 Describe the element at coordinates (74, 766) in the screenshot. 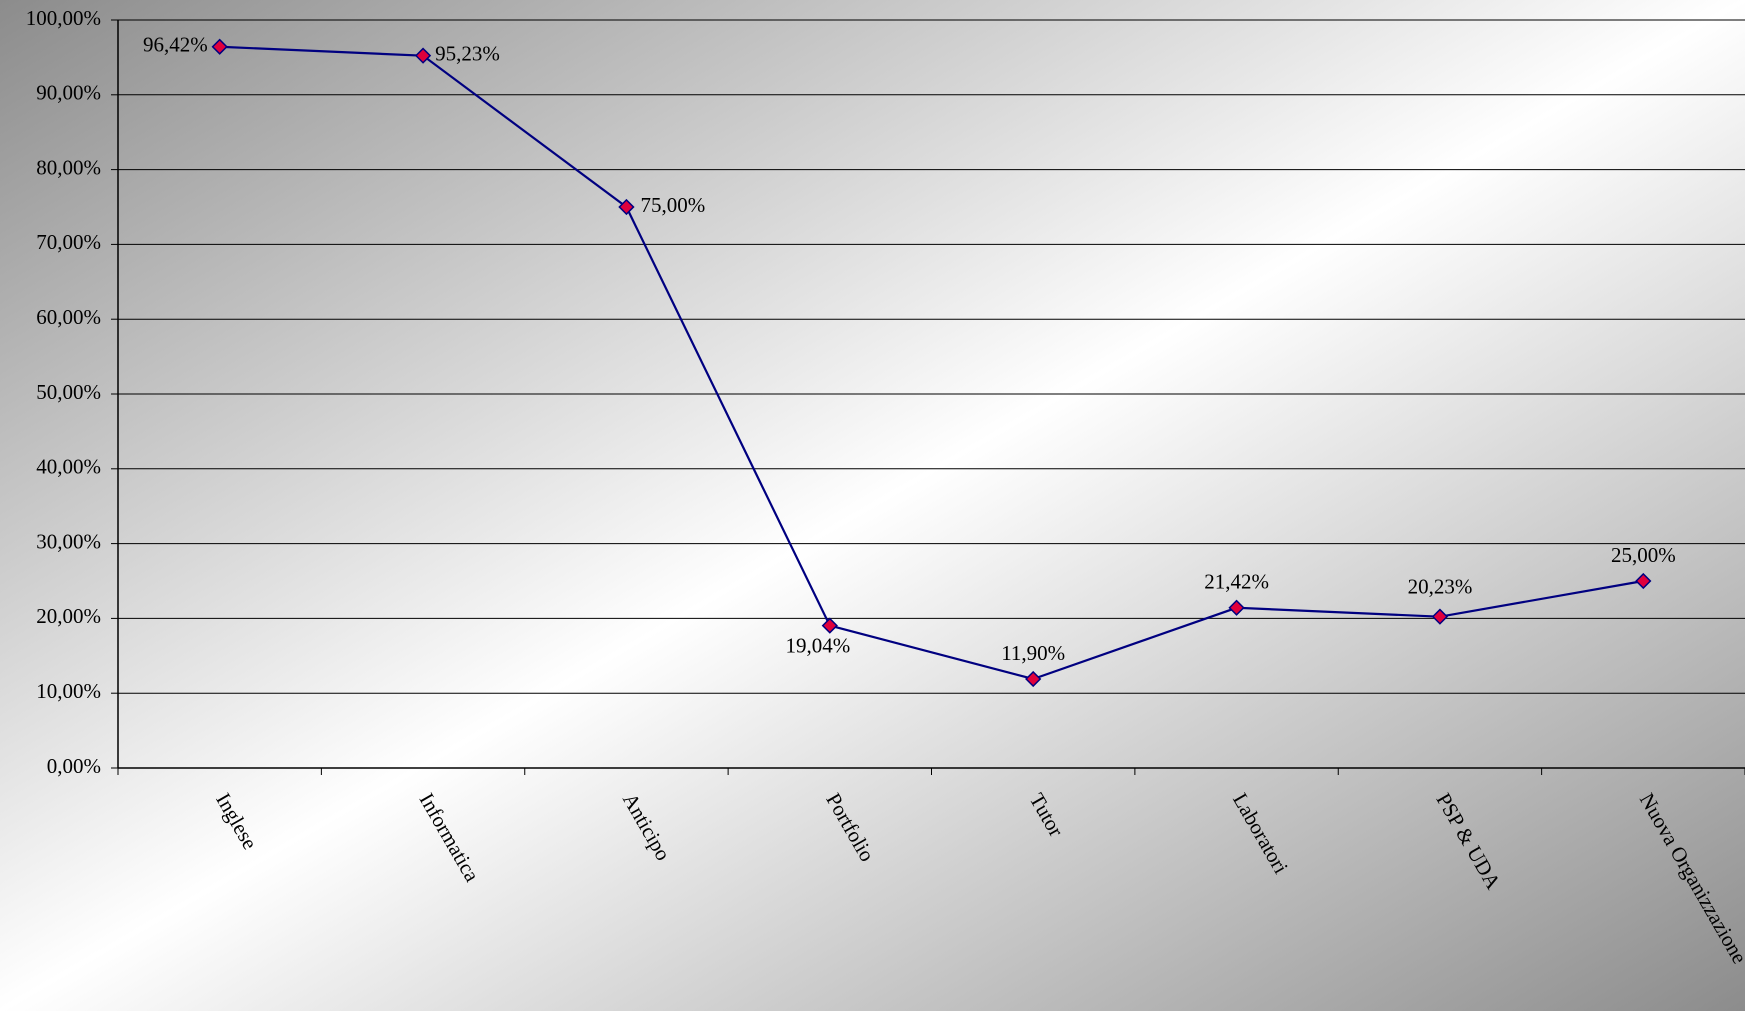

I see `y-tick-label: 0,00%` at that location.